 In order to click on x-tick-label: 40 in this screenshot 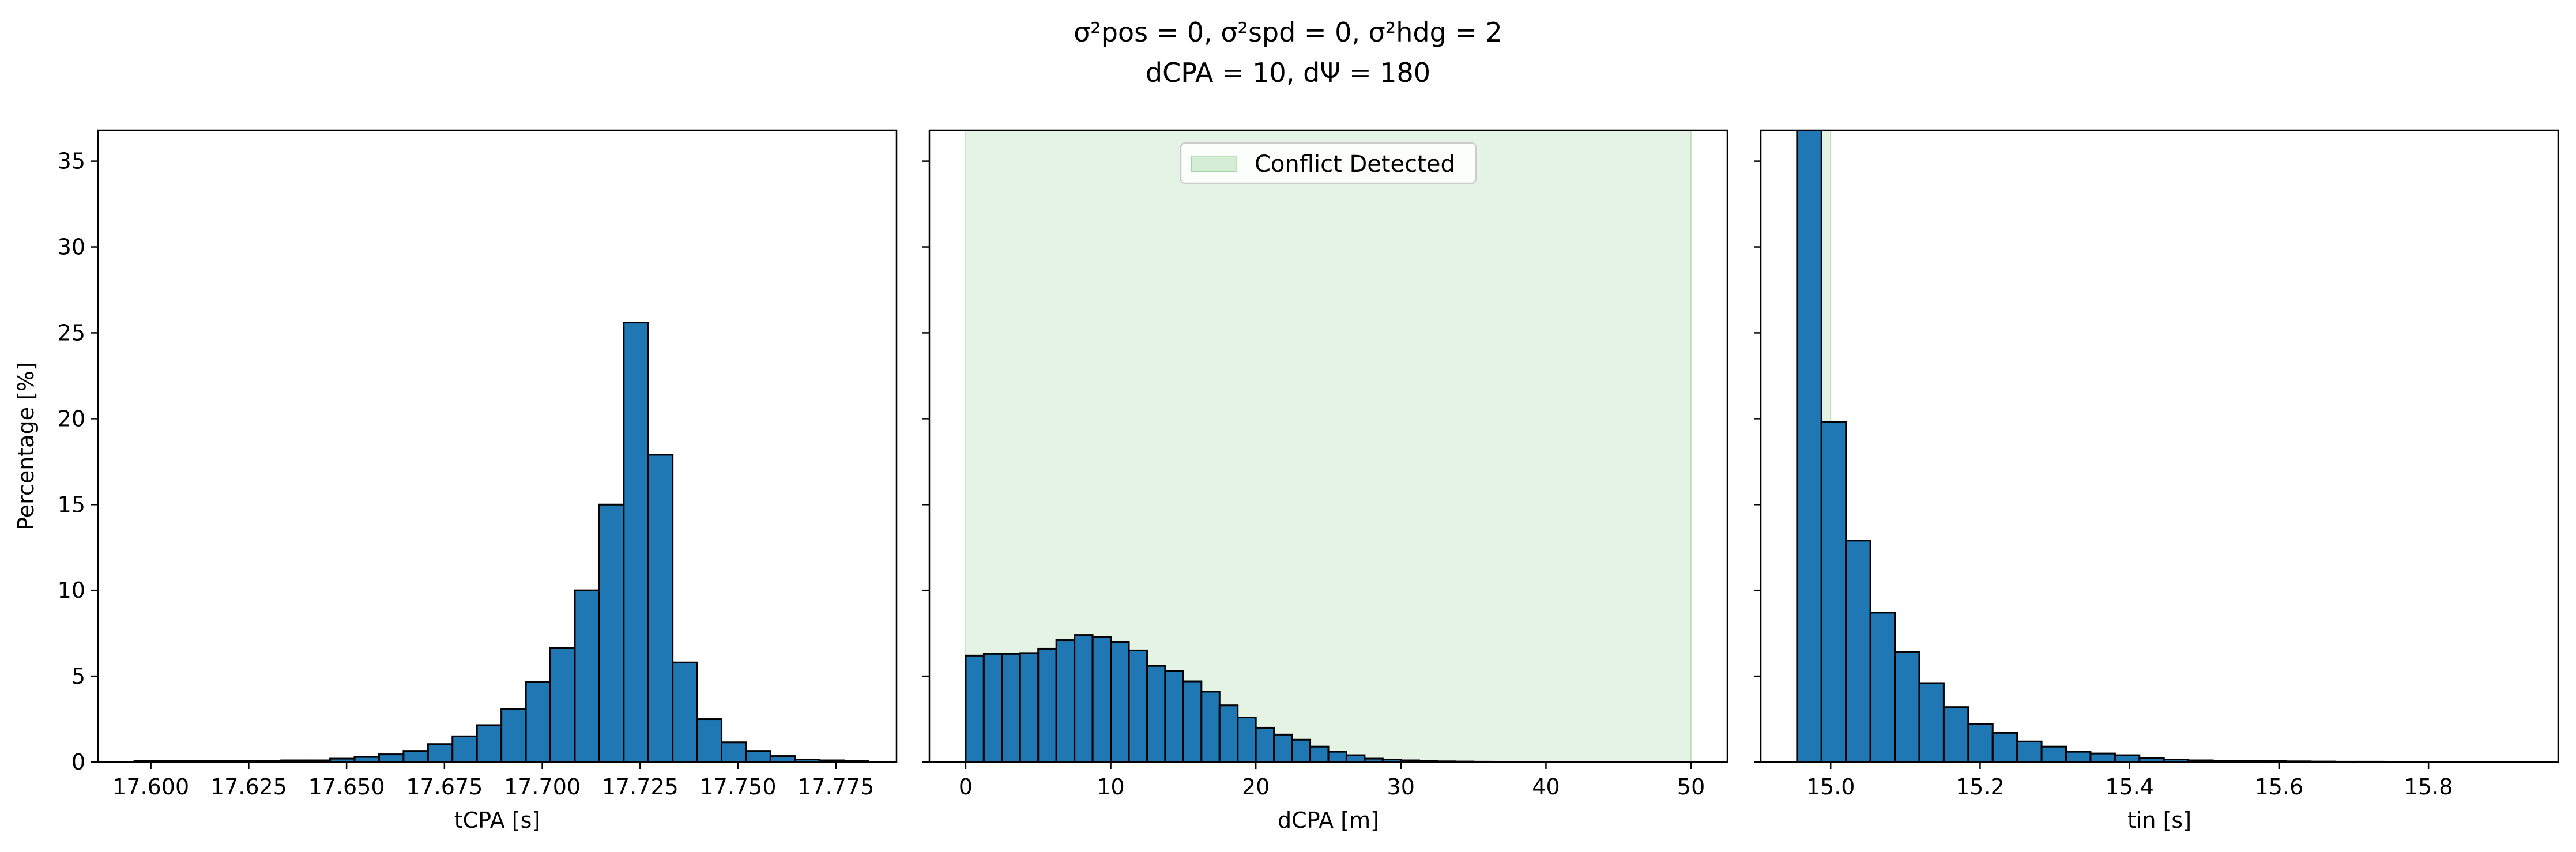, I will do `click(1546, 787)`.